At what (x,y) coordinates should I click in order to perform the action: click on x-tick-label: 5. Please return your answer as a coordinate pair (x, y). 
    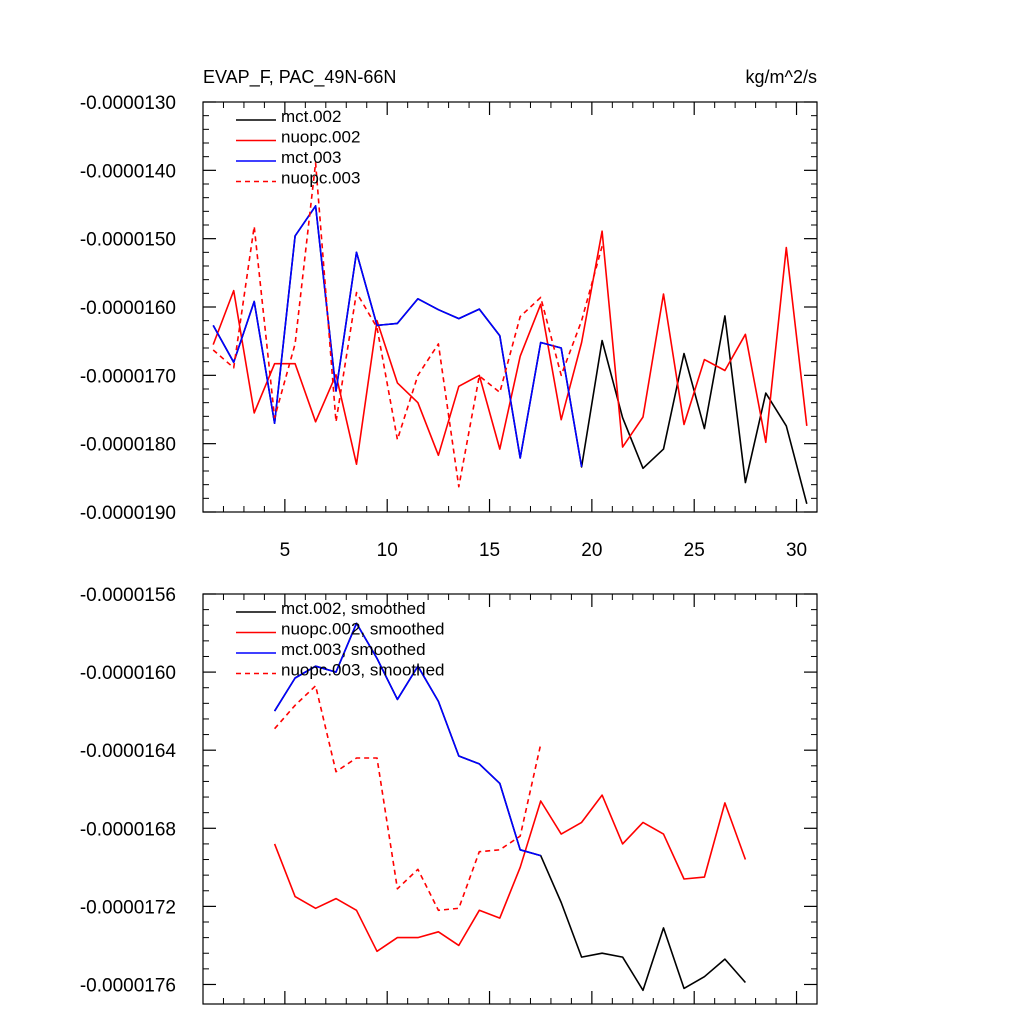
    Looking at the image, I should click on (285, 550).